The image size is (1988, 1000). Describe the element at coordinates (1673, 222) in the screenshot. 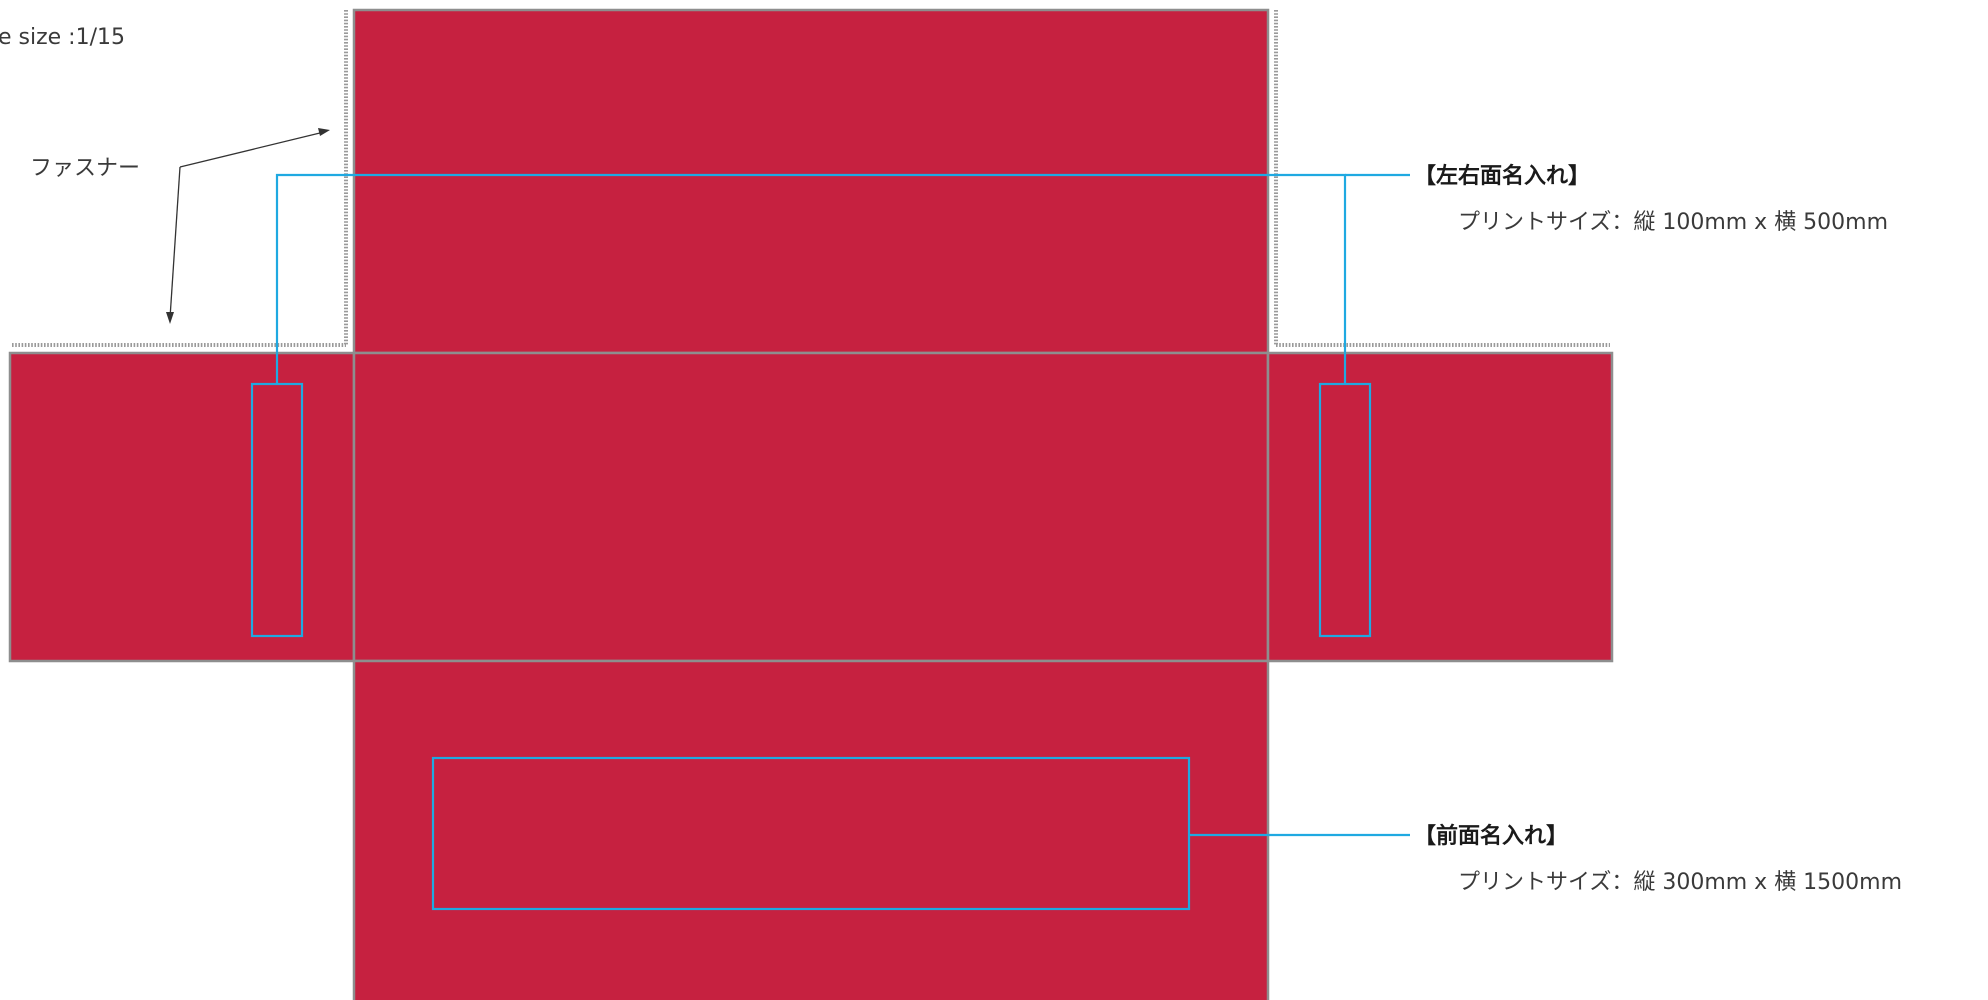

I see `side-print-size: プリントサイズ：縦 100mm x 横 500mm` at that location.